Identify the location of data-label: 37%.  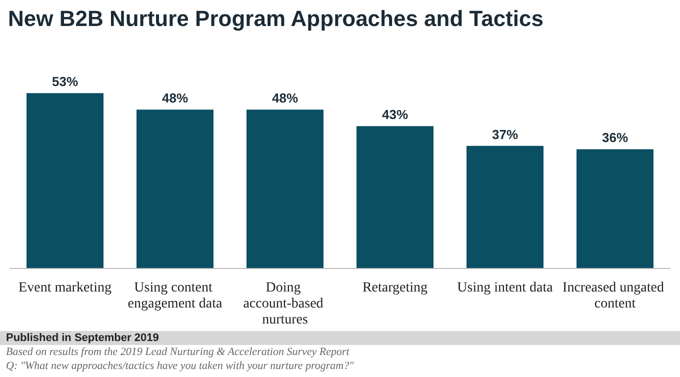
(505, 134).